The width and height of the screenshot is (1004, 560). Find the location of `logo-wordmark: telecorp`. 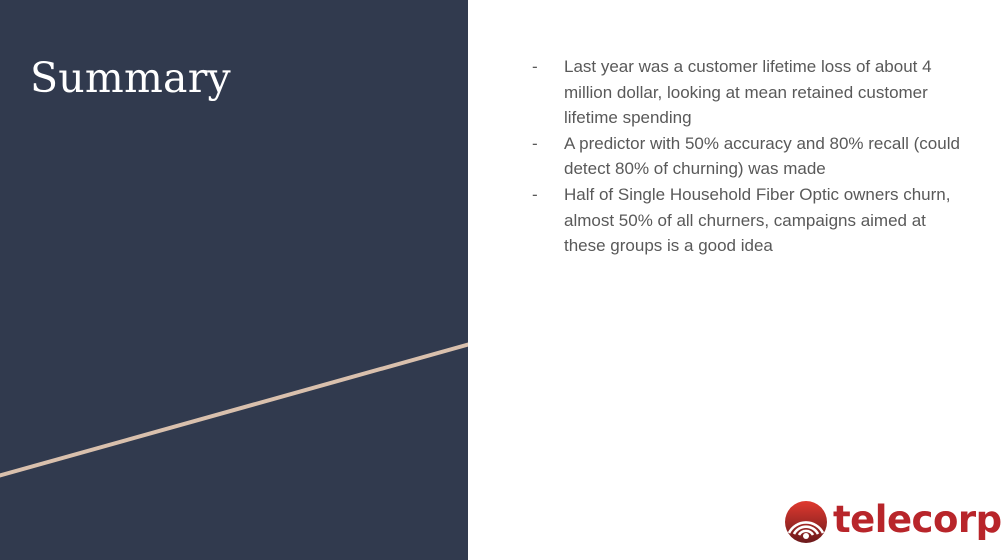

logo-wordmark: telecorp is located at coordinates (917, 519).